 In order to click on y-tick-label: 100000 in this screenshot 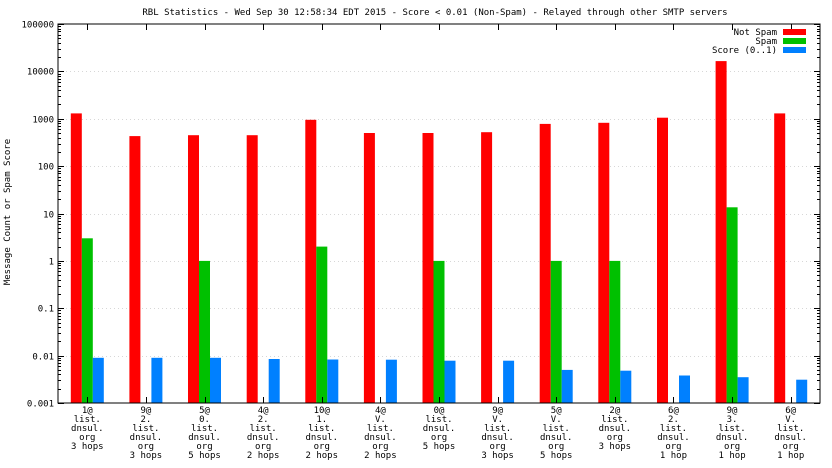, I will do `click(37, 26)`.